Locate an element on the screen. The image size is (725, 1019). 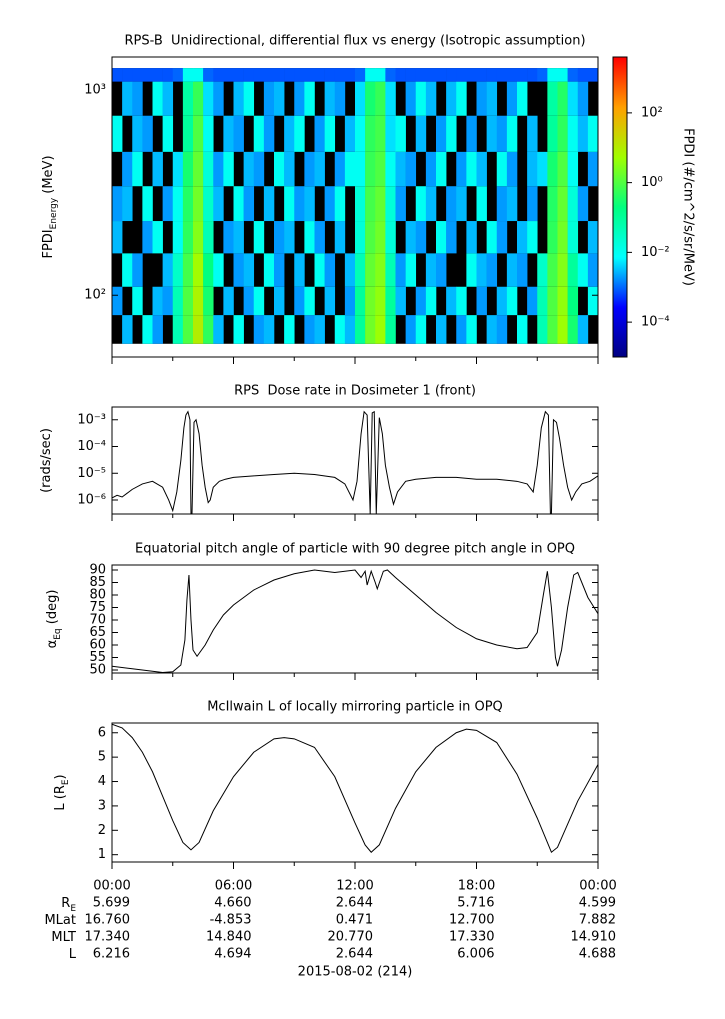
ephemeris-value: 2.644 is located at coordinates (354, 954).